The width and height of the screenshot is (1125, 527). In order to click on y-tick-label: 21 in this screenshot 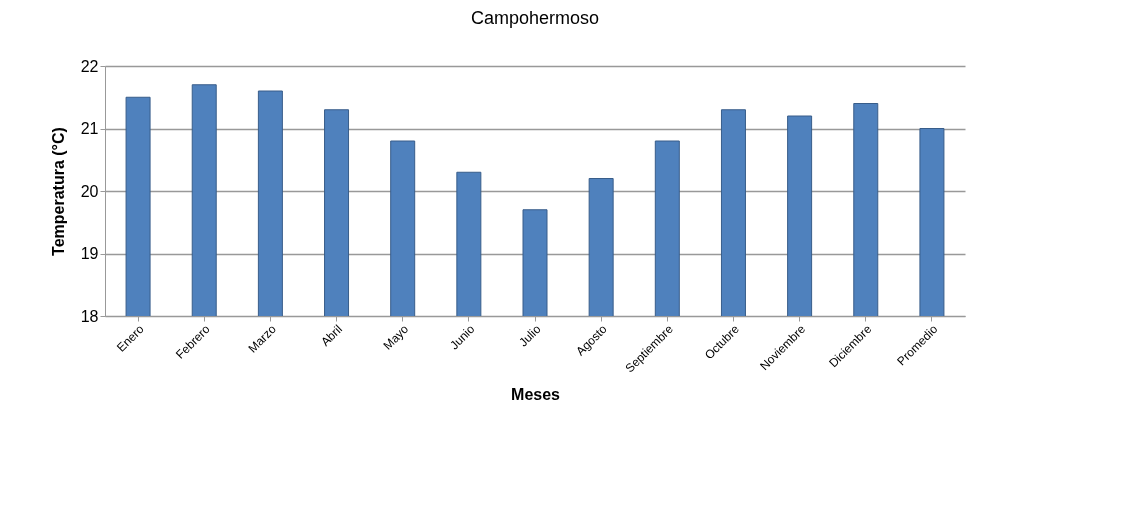, I will do `click(89, 128)`.